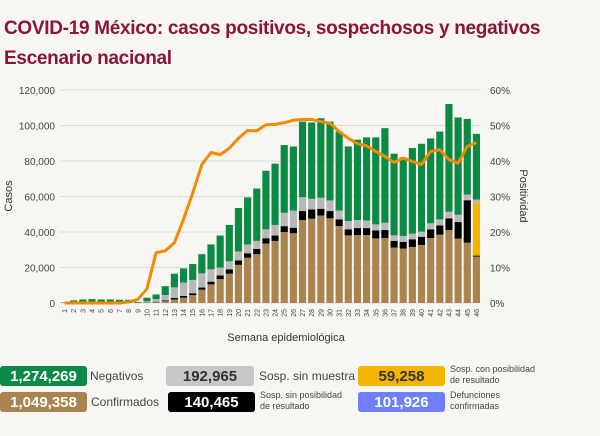  I want to click on x-tick-label: 32, so click(349, 313).